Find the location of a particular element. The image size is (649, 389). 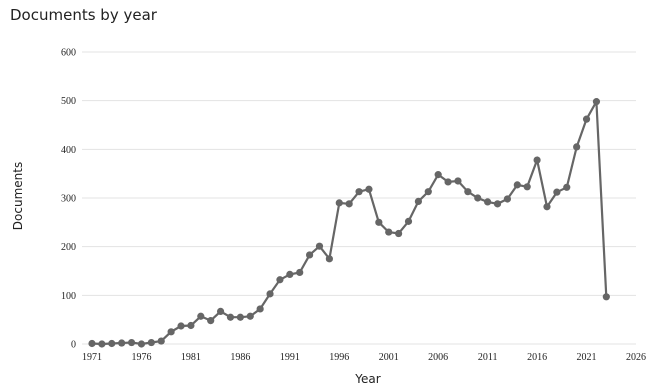

y-tick-label: 200 is located at coordinates (68, 247).